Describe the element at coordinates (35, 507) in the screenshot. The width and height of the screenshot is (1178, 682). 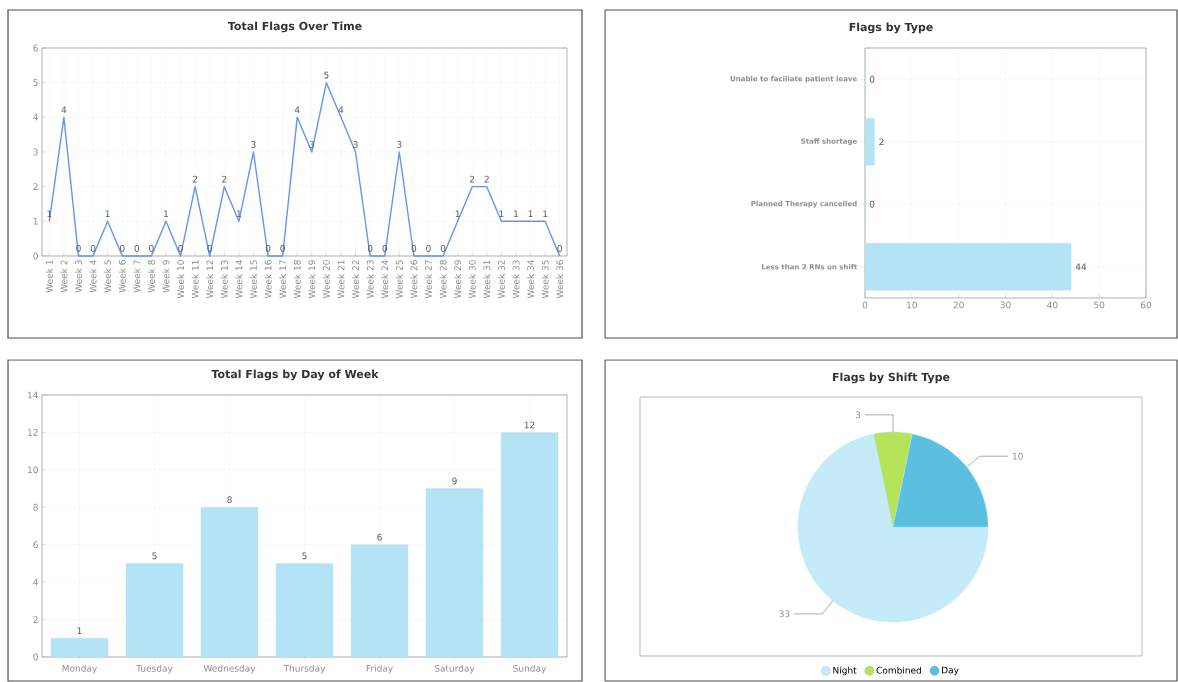
I see `y-tick-label: 8` at that location.